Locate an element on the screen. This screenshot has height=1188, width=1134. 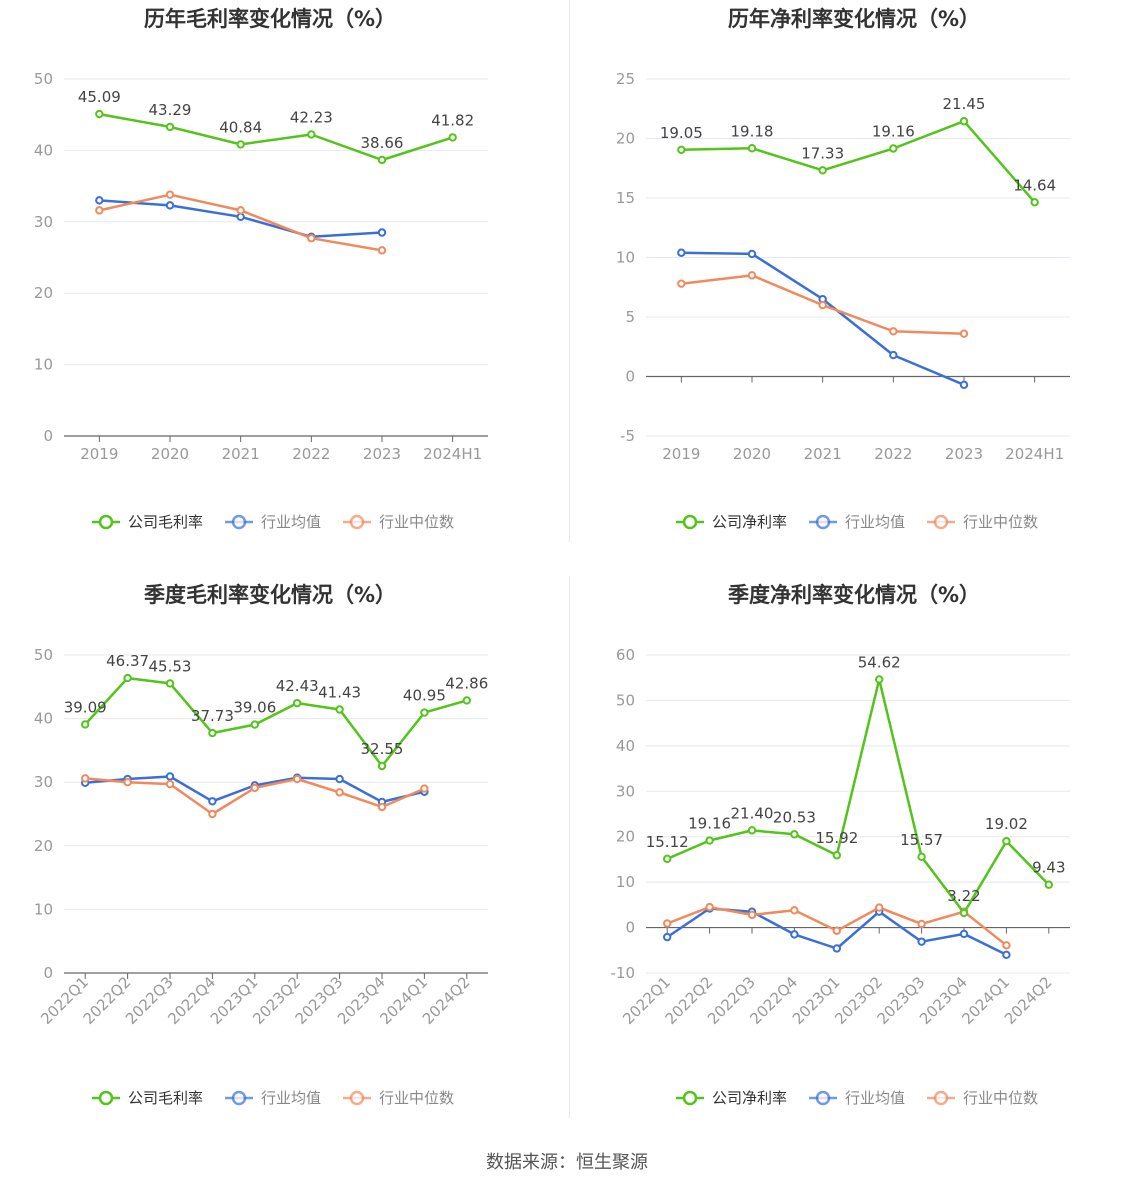
y-tick-label: 15 is located at coordinates (625, 198).